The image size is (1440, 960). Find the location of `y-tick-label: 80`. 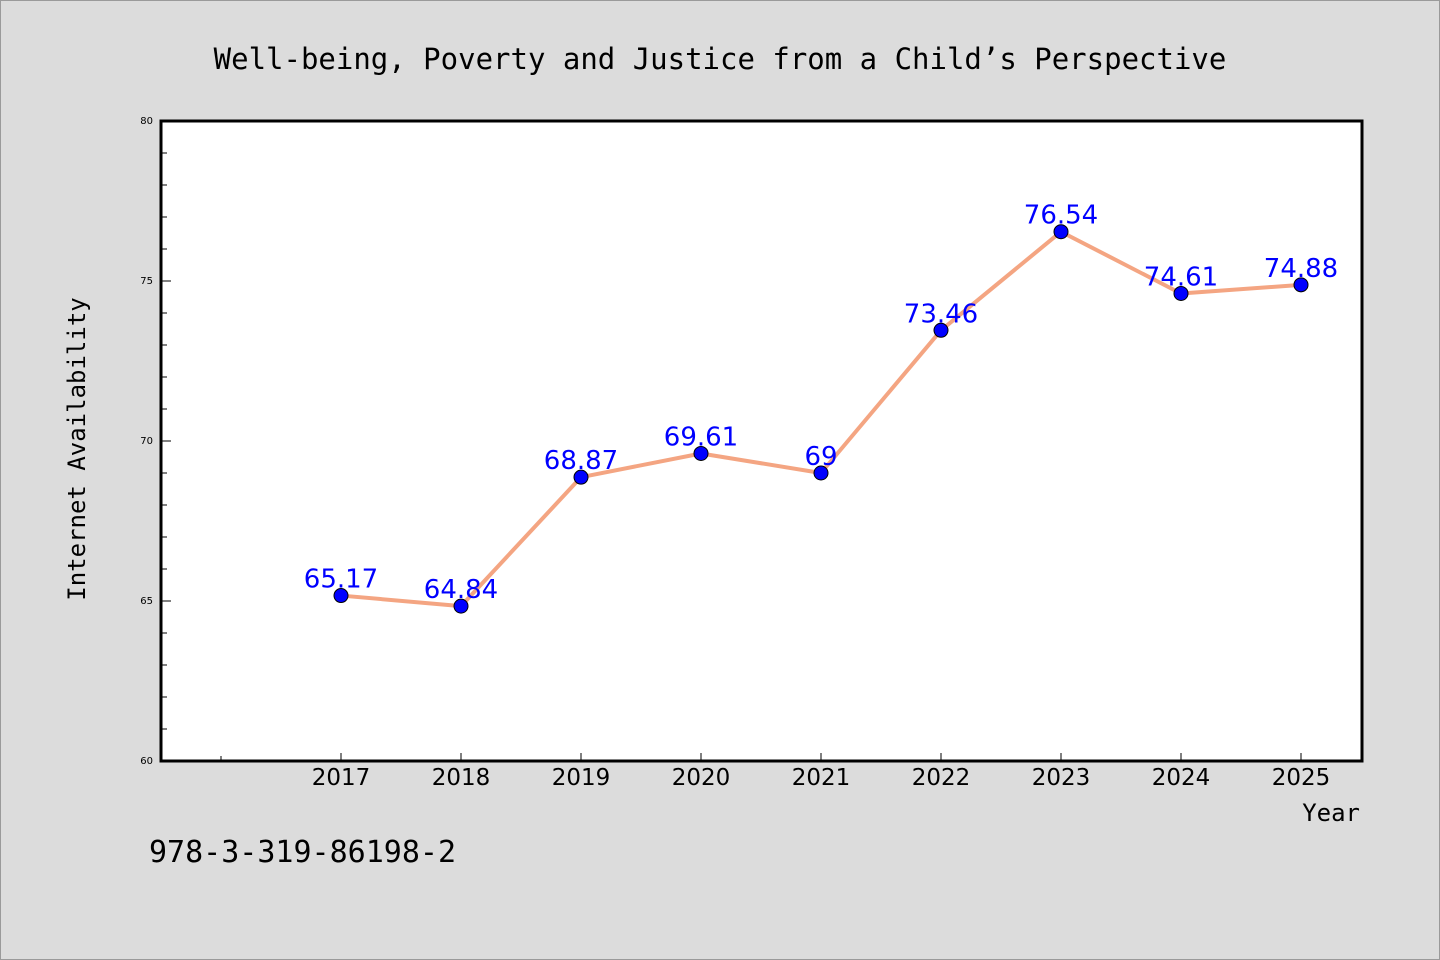

y-tick-label: 80 is located at coordinates (146, 121).